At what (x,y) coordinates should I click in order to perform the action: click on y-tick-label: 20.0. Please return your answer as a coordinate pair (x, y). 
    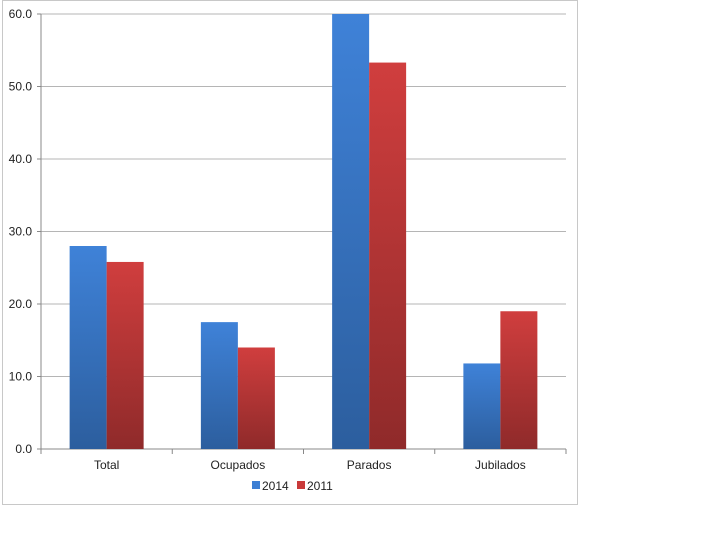
    Looking at the image, I should click on (21, 304).